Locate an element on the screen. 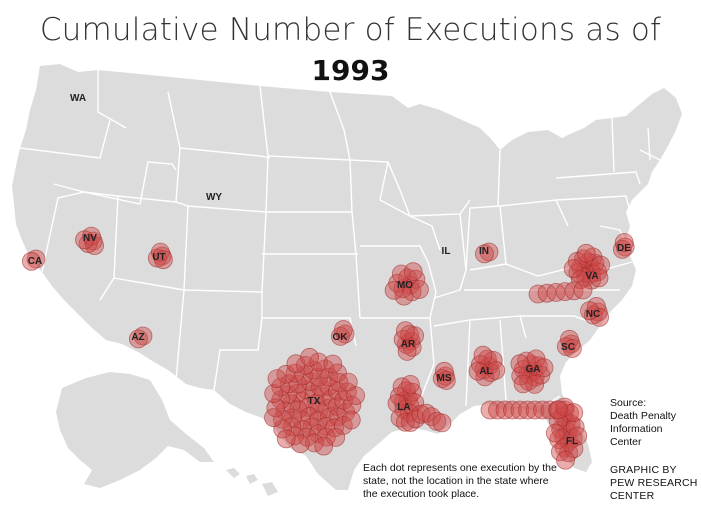 This screenshot has width=701, height=510. state-label-ms: MS is located at coordinates (444, 378).